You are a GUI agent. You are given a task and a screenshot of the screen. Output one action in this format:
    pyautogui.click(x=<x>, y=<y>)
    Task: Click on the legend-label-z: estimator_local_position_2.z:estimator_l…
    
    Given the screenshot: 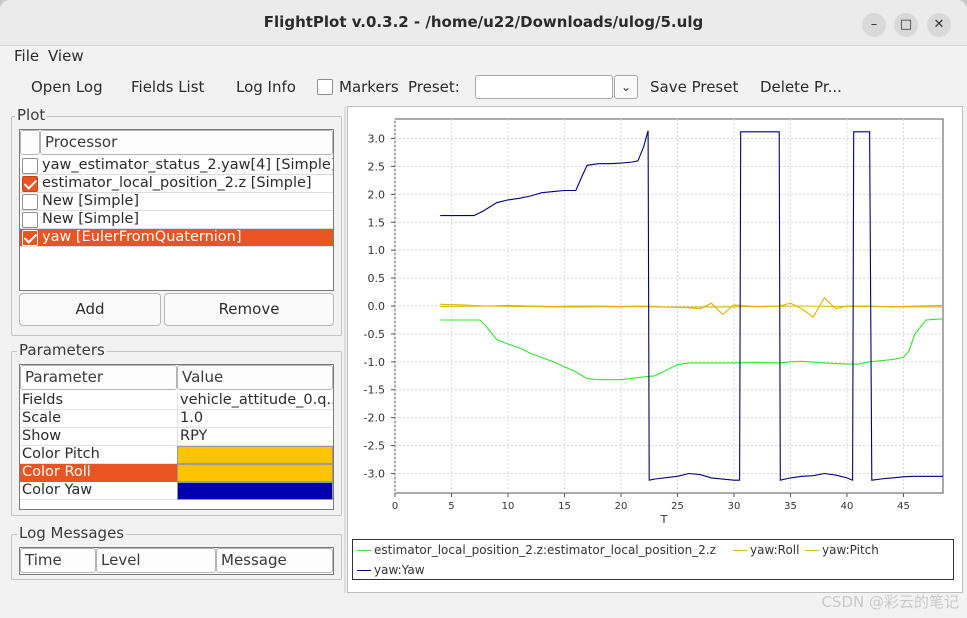 What is the action you would take?
    pyautogui.click(x=545, y=550)
    